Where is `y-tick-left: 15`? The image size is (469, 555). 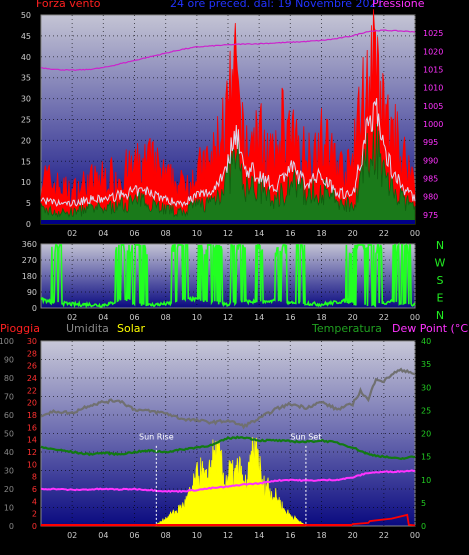
y-tick-left: 15 is located at coordinates (26, 161).